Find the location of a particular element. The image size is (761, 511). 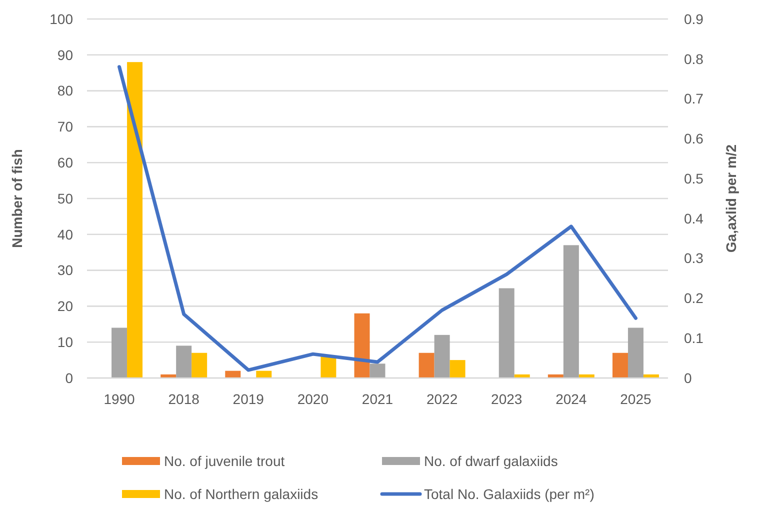

y-tick-label: 100 is located at coordinates (62, 18).